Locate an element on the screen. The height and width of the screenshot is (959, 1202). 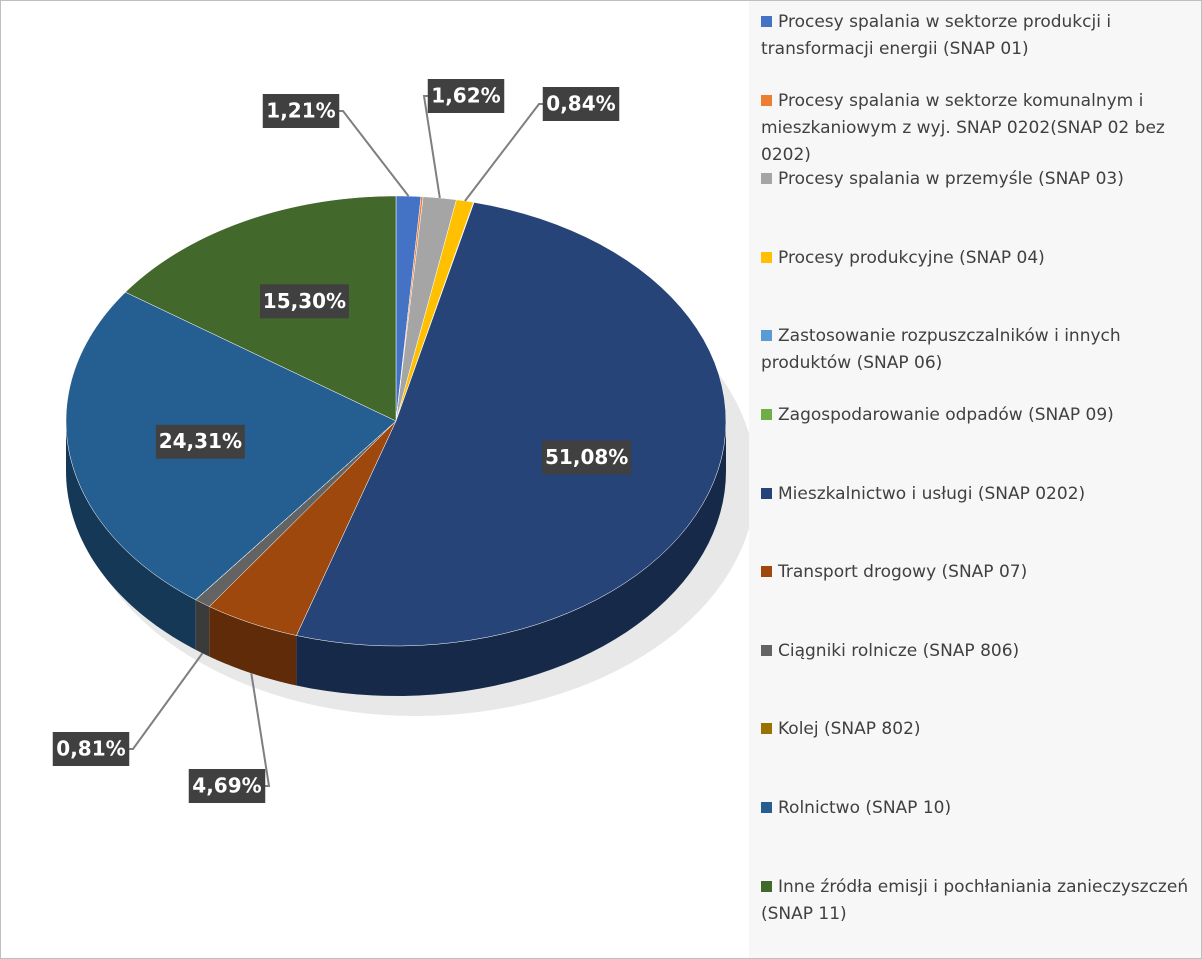
legend-item: Mieszkalnictwo i usługi (SNAP 0202) is located at coordinates (977, 494).